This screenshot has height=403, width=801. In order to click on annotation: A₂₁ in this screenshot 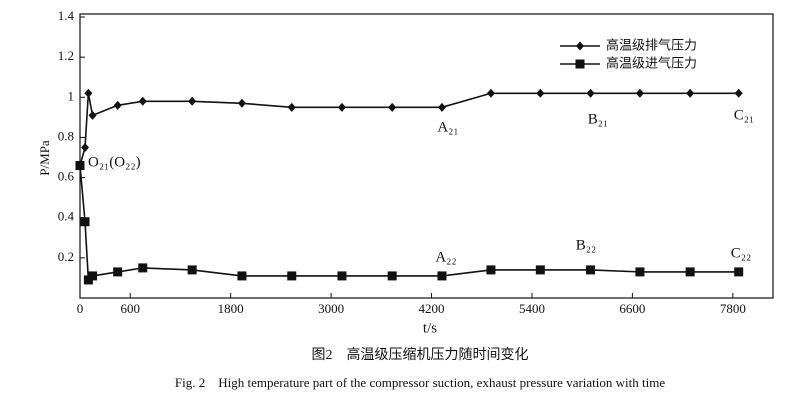, I will do `click(447, 127)`.